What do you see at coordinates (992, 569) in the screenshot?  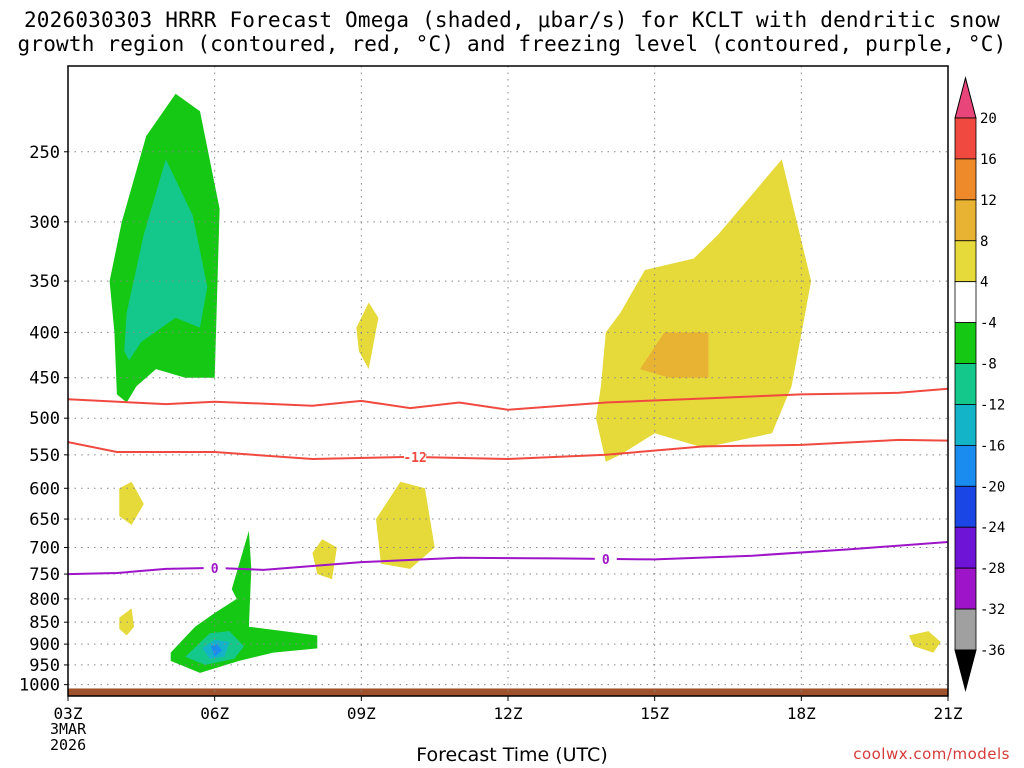 I see `colorbar-tick-label: -28` at bounding box center [992, 569].